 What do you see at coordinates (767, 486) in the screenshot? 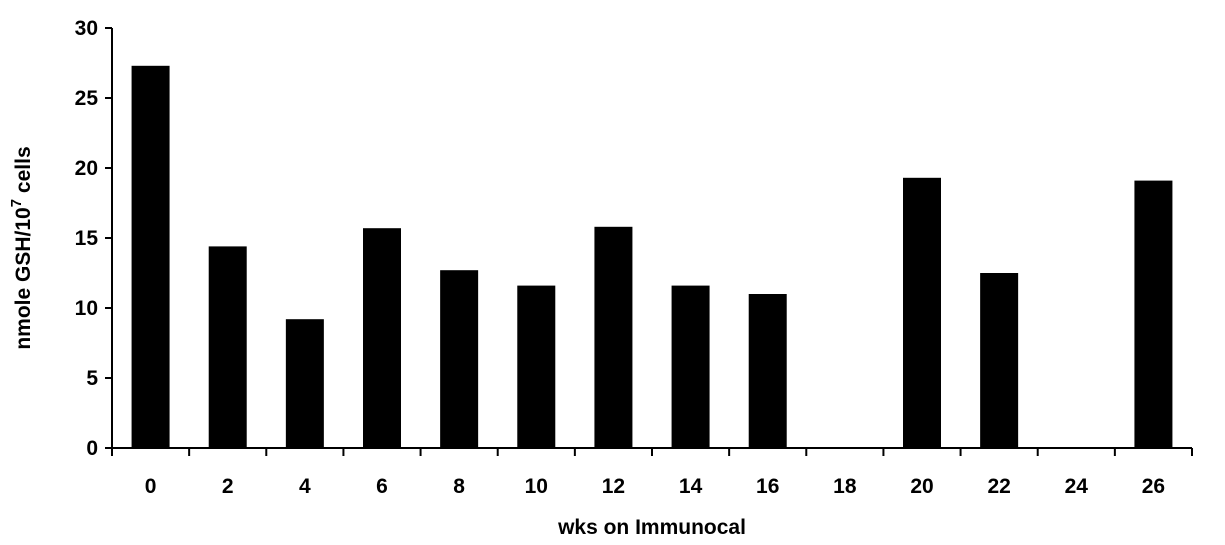
I see `x-tick-label: 16` at bounding box center [767, 486].